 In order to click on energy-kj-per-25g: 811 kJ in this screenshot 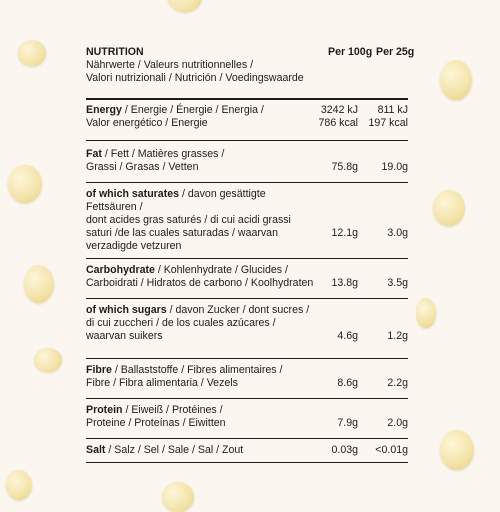, I will do `click(392, 110)`.